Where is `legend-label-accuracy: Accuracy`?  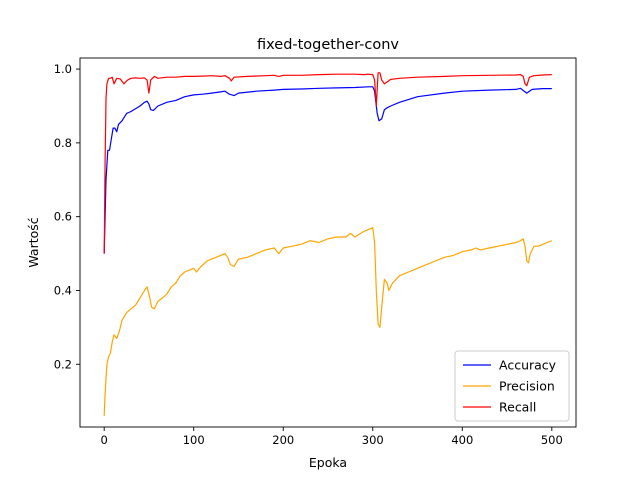
legend-label-accuracy: Accuracy is located at coordinates (528, 365).